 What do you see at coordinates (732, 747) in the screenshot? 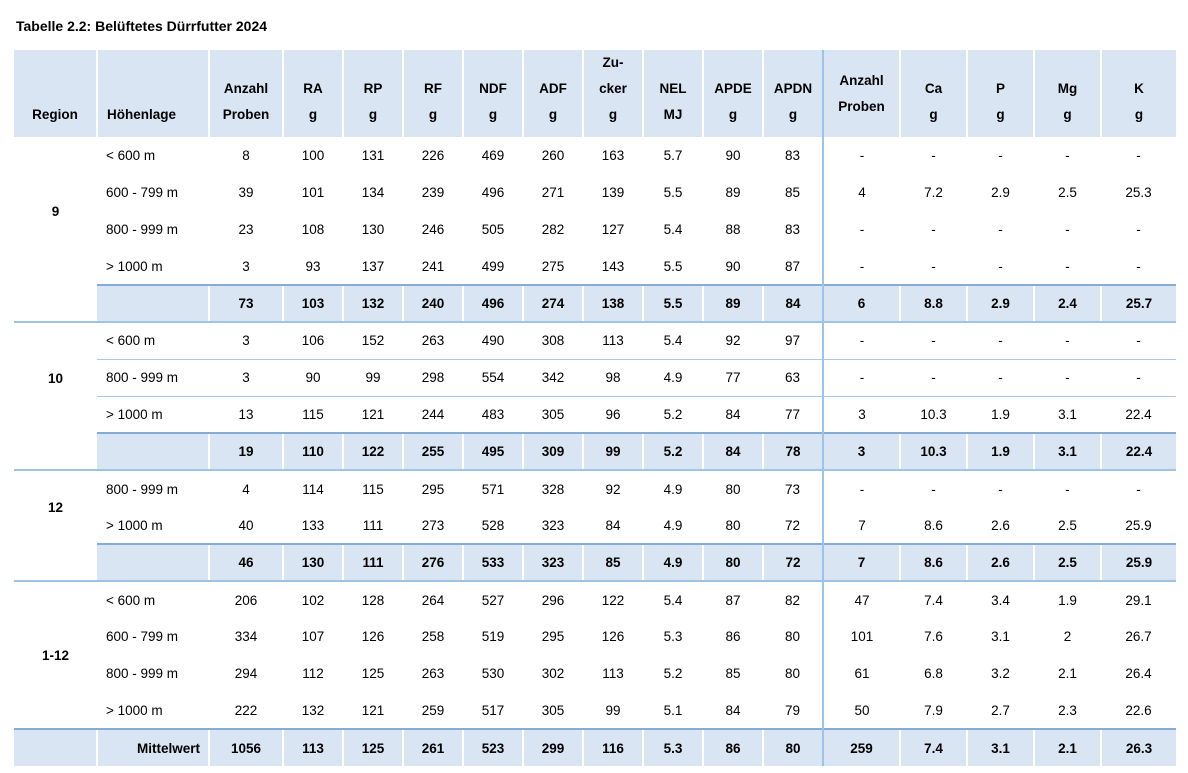
I see `summary-cell-apde: 86` at bounding box center [732, 747].